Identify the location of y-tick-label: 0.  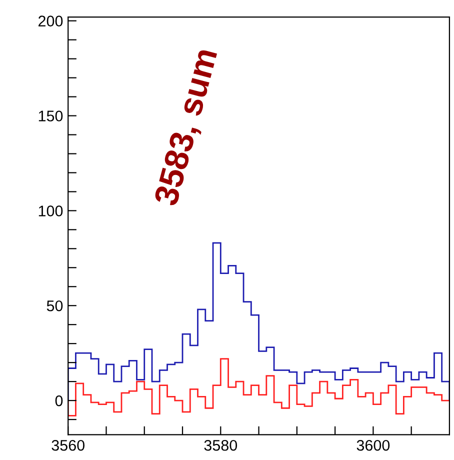
(59, 400).